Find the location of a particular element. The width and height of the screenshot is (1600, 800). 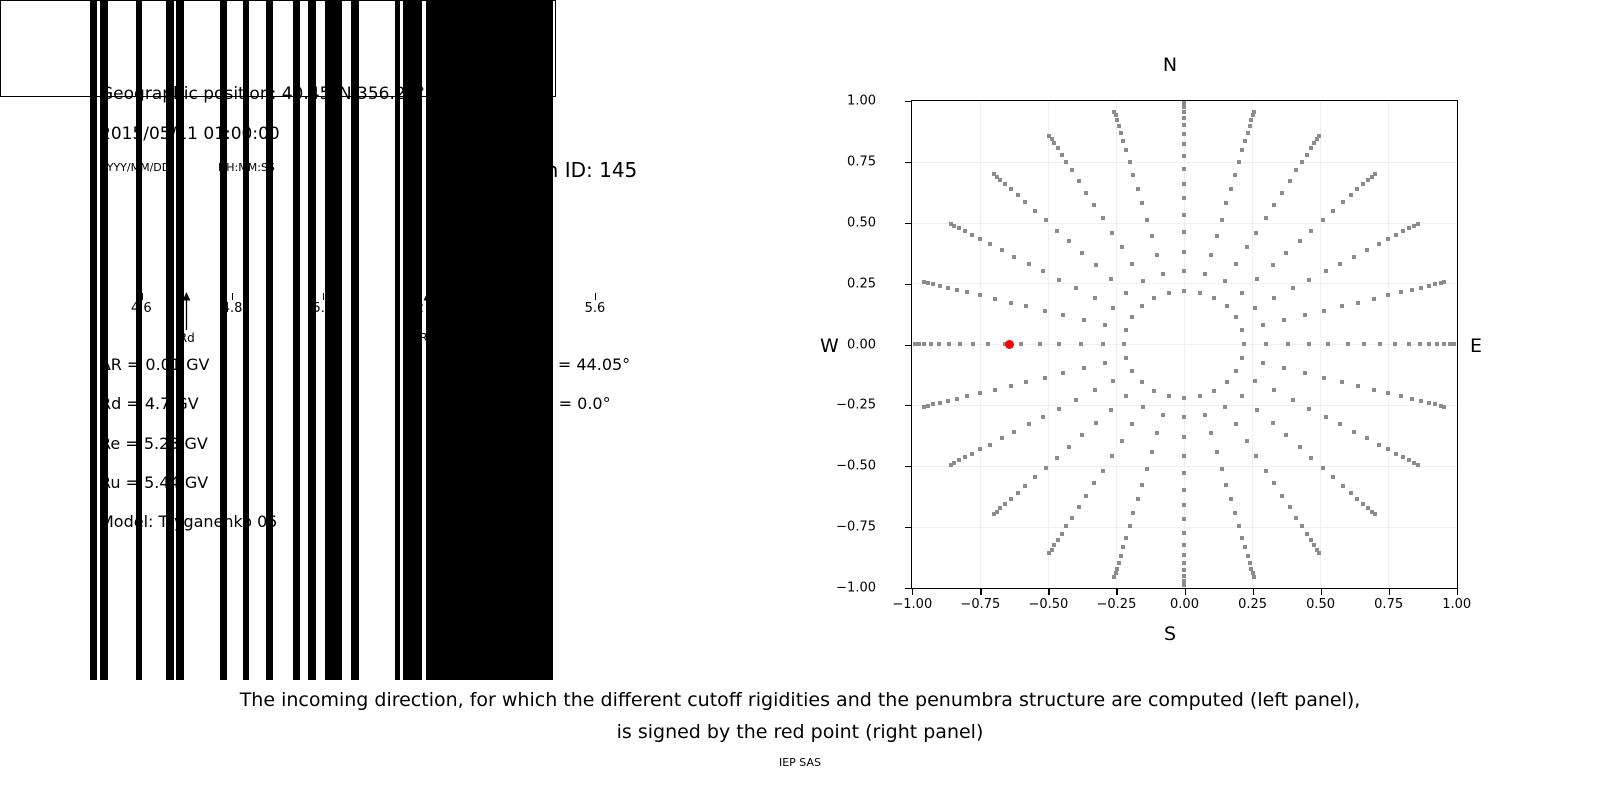

arrow-up-icon is located at coordinates (186, 311).